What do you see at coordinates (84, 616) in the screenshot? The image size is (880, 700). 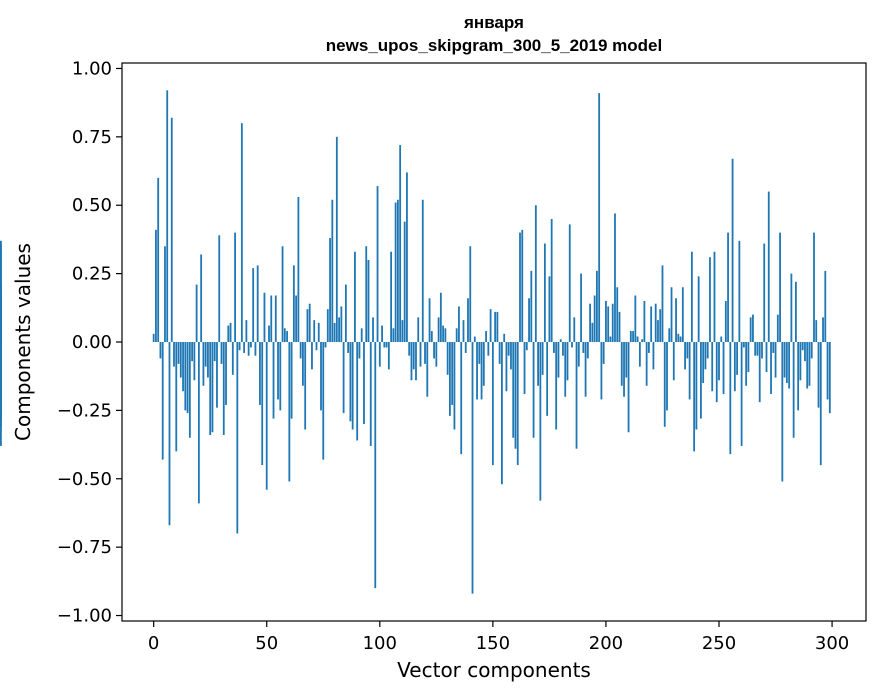 I see `y-tick-label: −1.00` at bounding box center [84, 616].